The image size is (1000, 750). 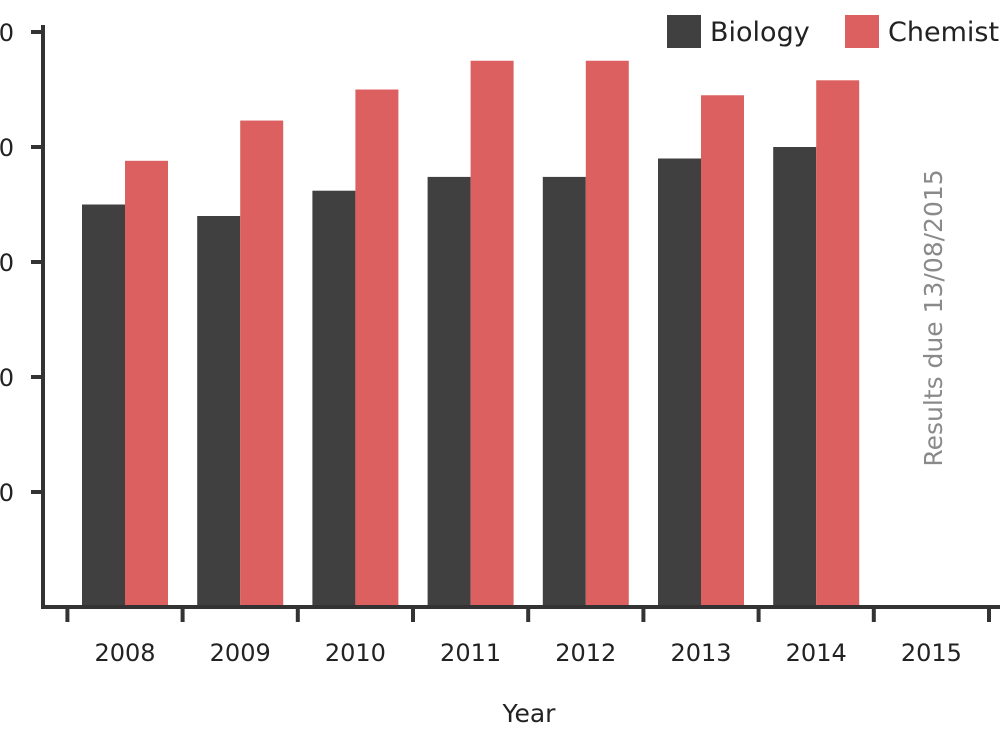 I want to click on legend-swatch-chemistry, so click(x=862, y=31).